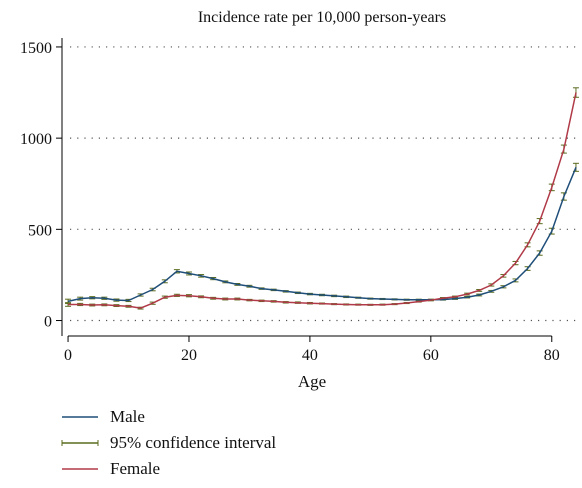  I want to click on chart-title: Incidence rate per 10,000 person-years, so click(322, 17).